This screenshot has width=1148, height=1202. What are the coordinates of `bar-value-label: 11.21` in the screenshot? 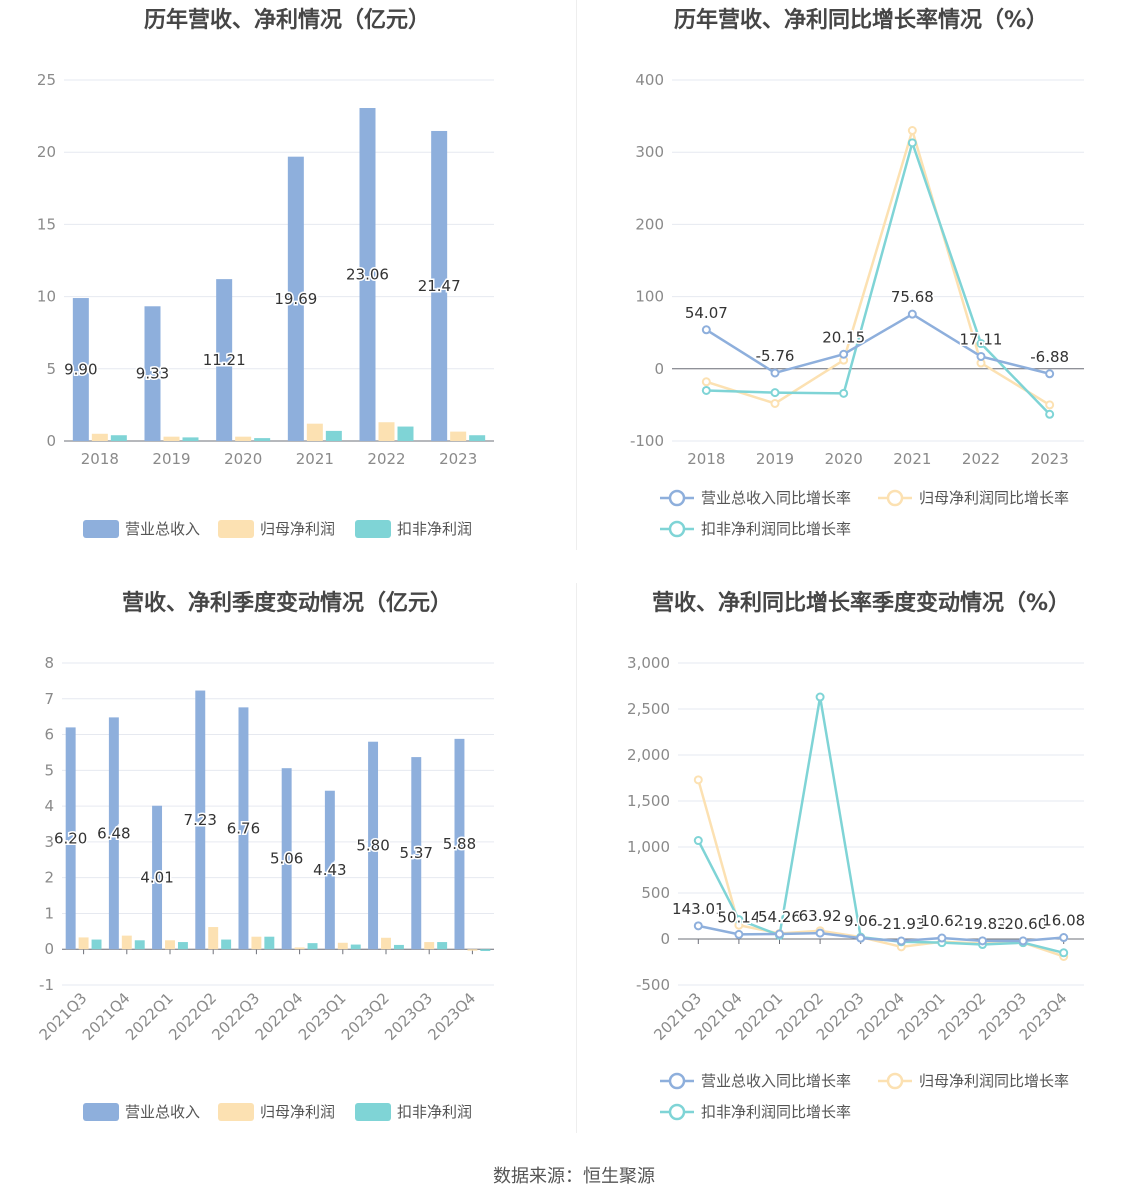 It's located at (224, 360).